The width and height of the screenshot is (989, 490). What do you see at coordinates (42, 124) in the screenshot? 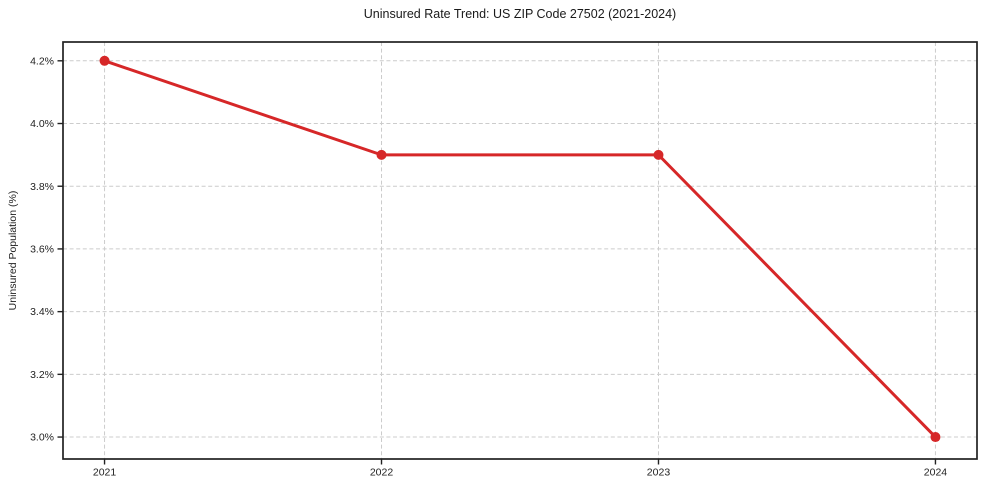
I see `y-tick-label: 4.0%` at bounding box center [42, 124].